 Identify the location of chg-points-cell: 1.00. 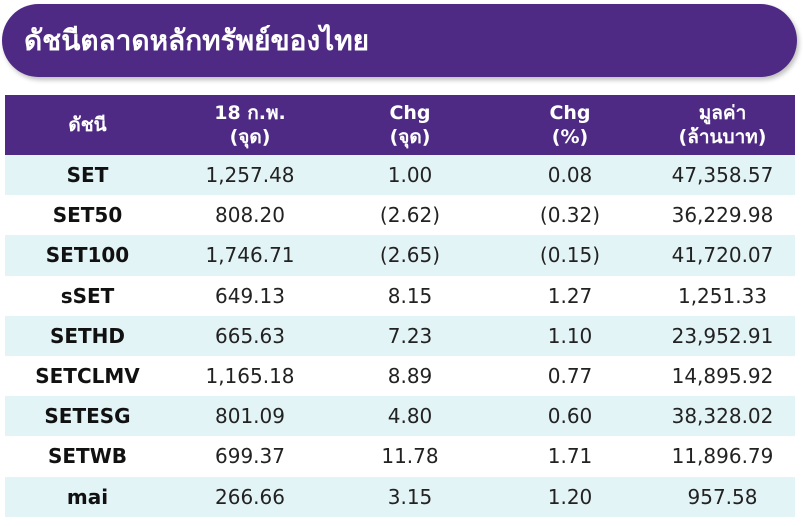
(410, 175).